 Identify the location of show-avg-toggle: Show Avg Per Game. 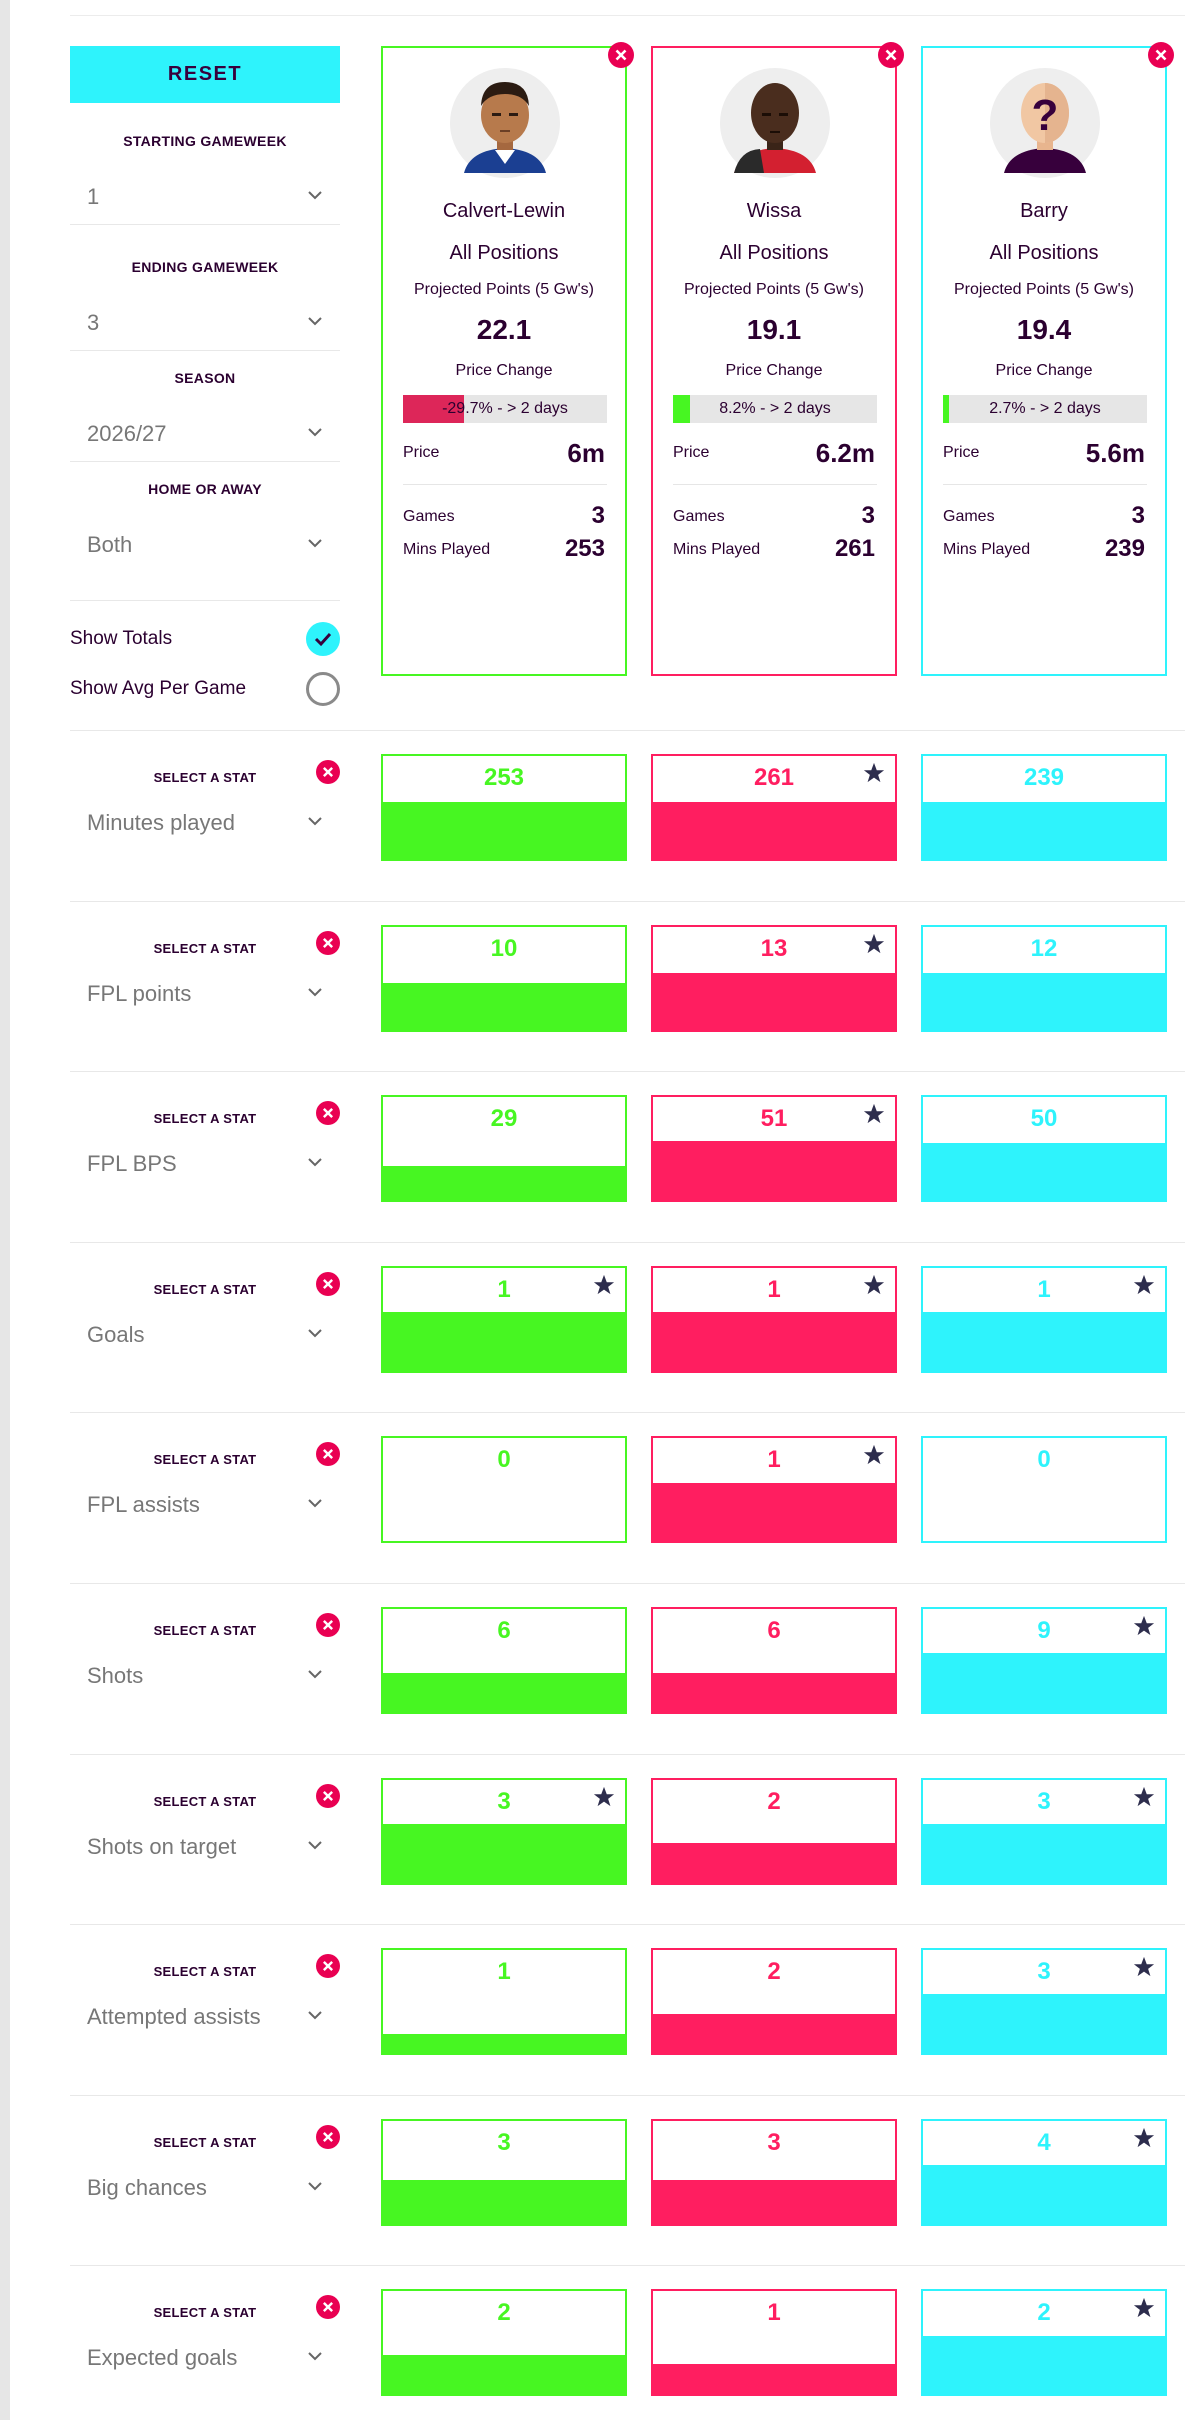
(205, 690).